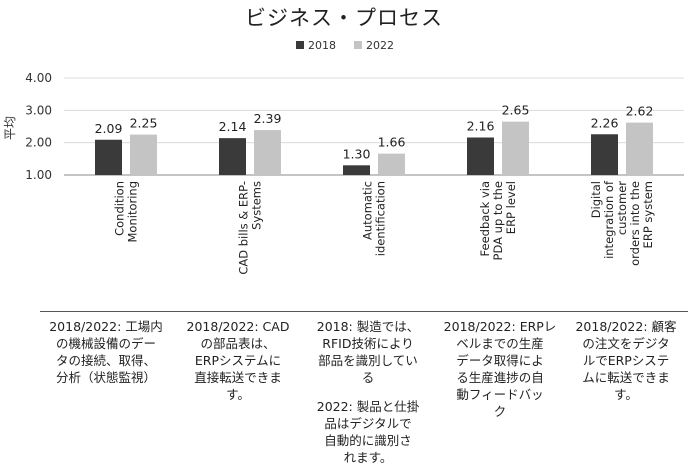 This screenshot has width=688, height=474. What do you see at coordinates (368, 457) in the screenshot?
I see `note-line: れます。` at bounding box center [368, 457].